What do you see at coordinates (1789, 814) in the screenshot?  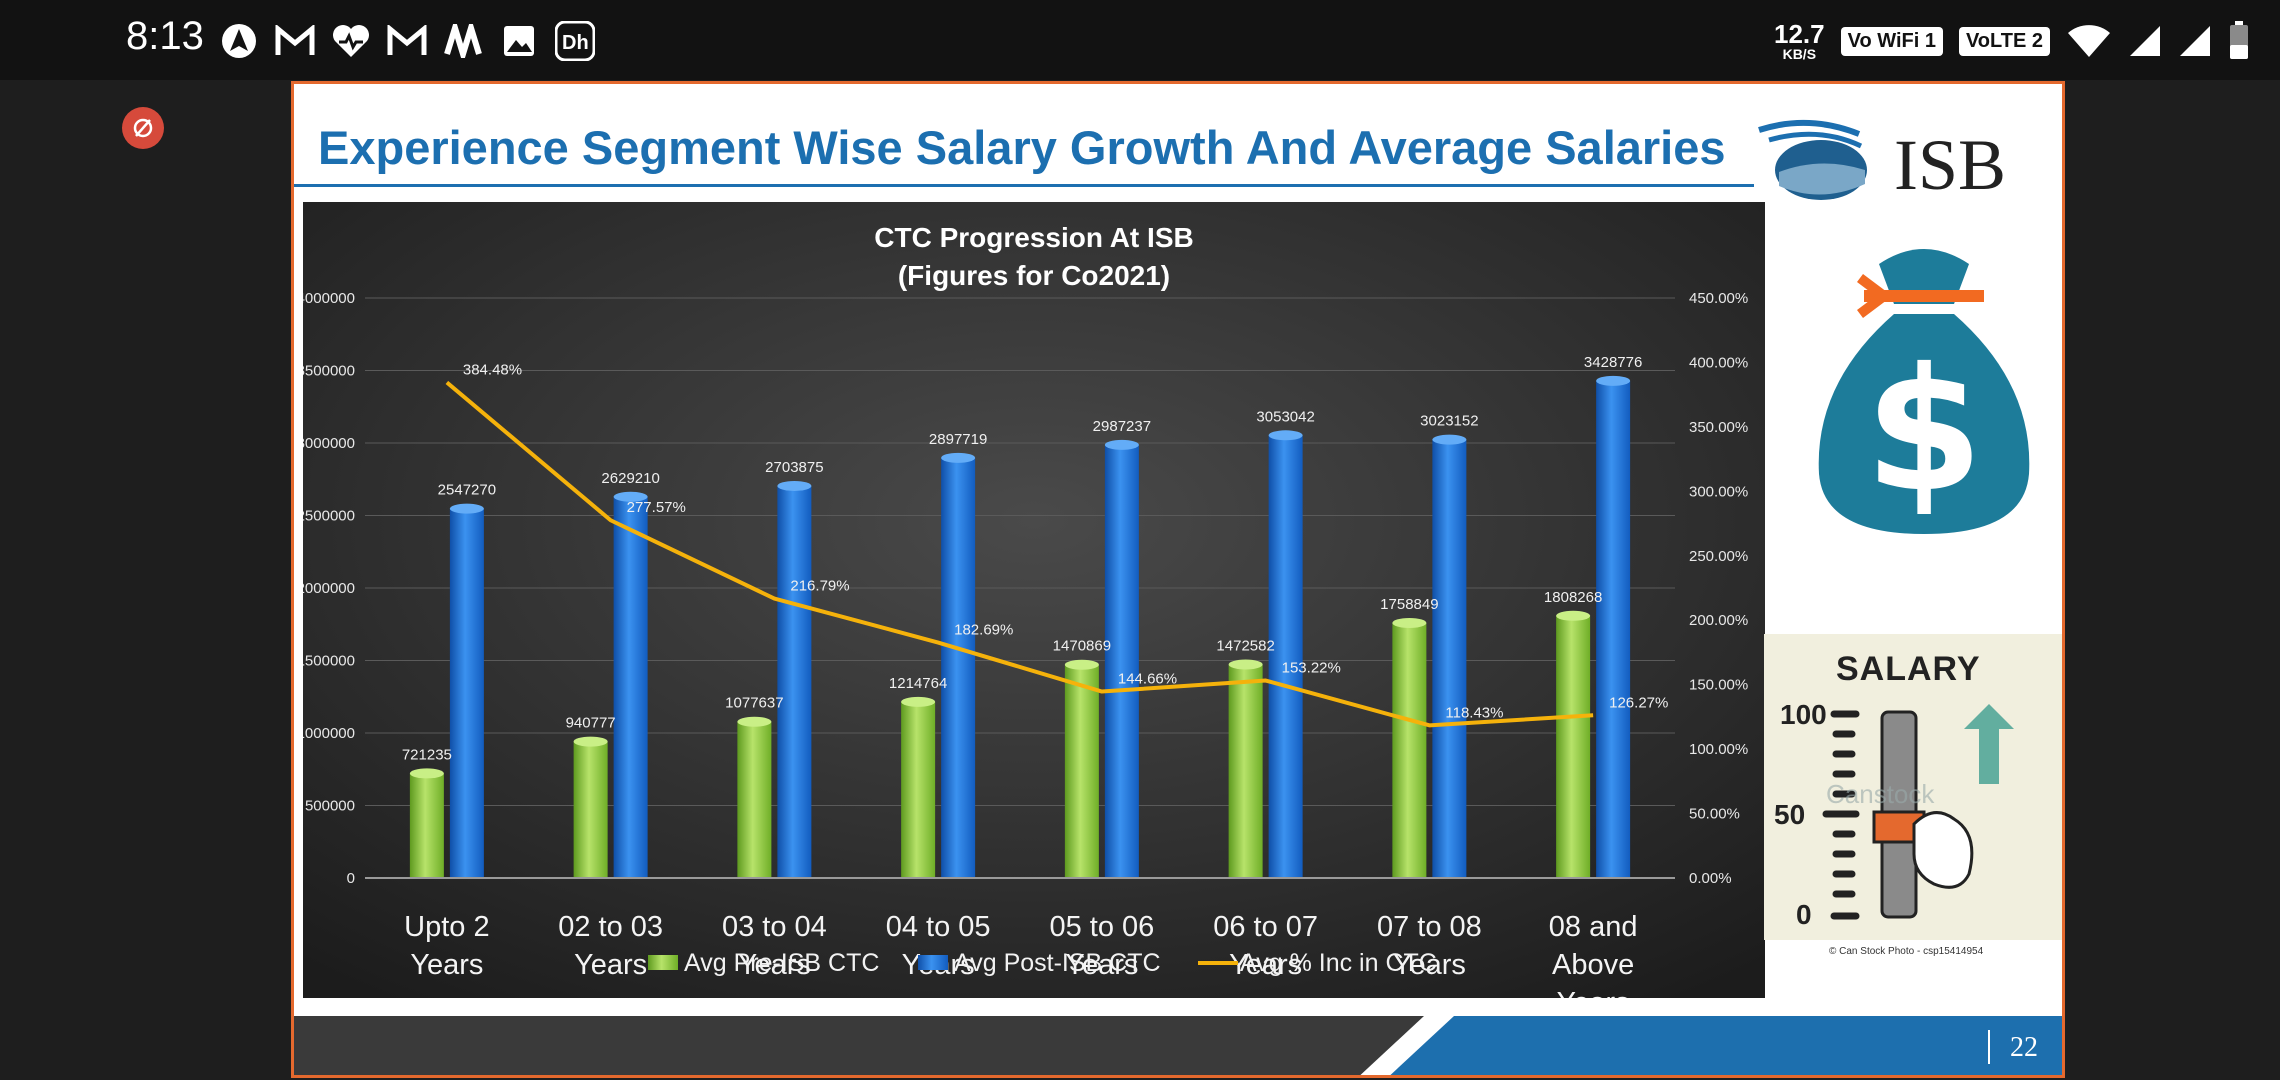 I see `gauge-label-mid: 50` at bounding box center [1789, 814].